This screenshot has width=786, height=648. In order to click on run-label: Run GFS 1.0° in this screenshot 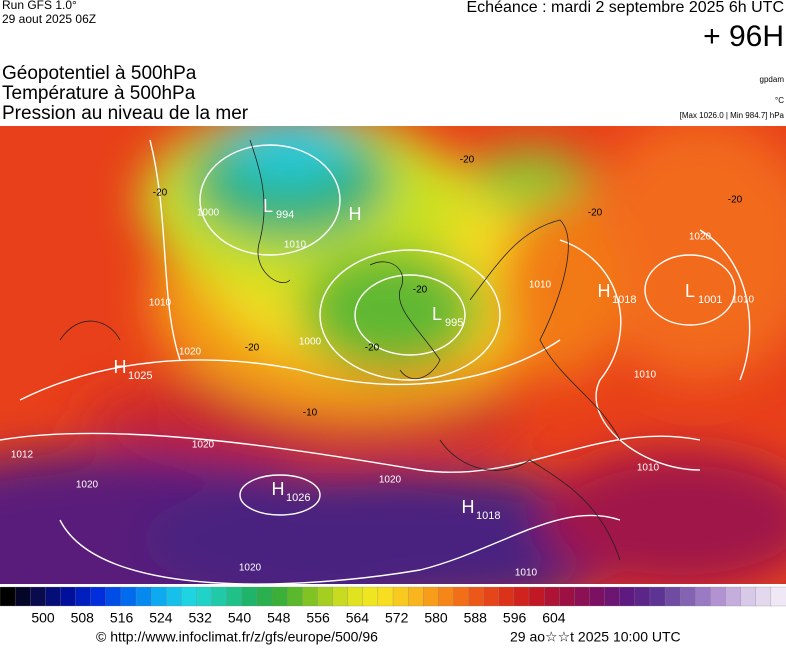, I will do `click(39, 6)`.